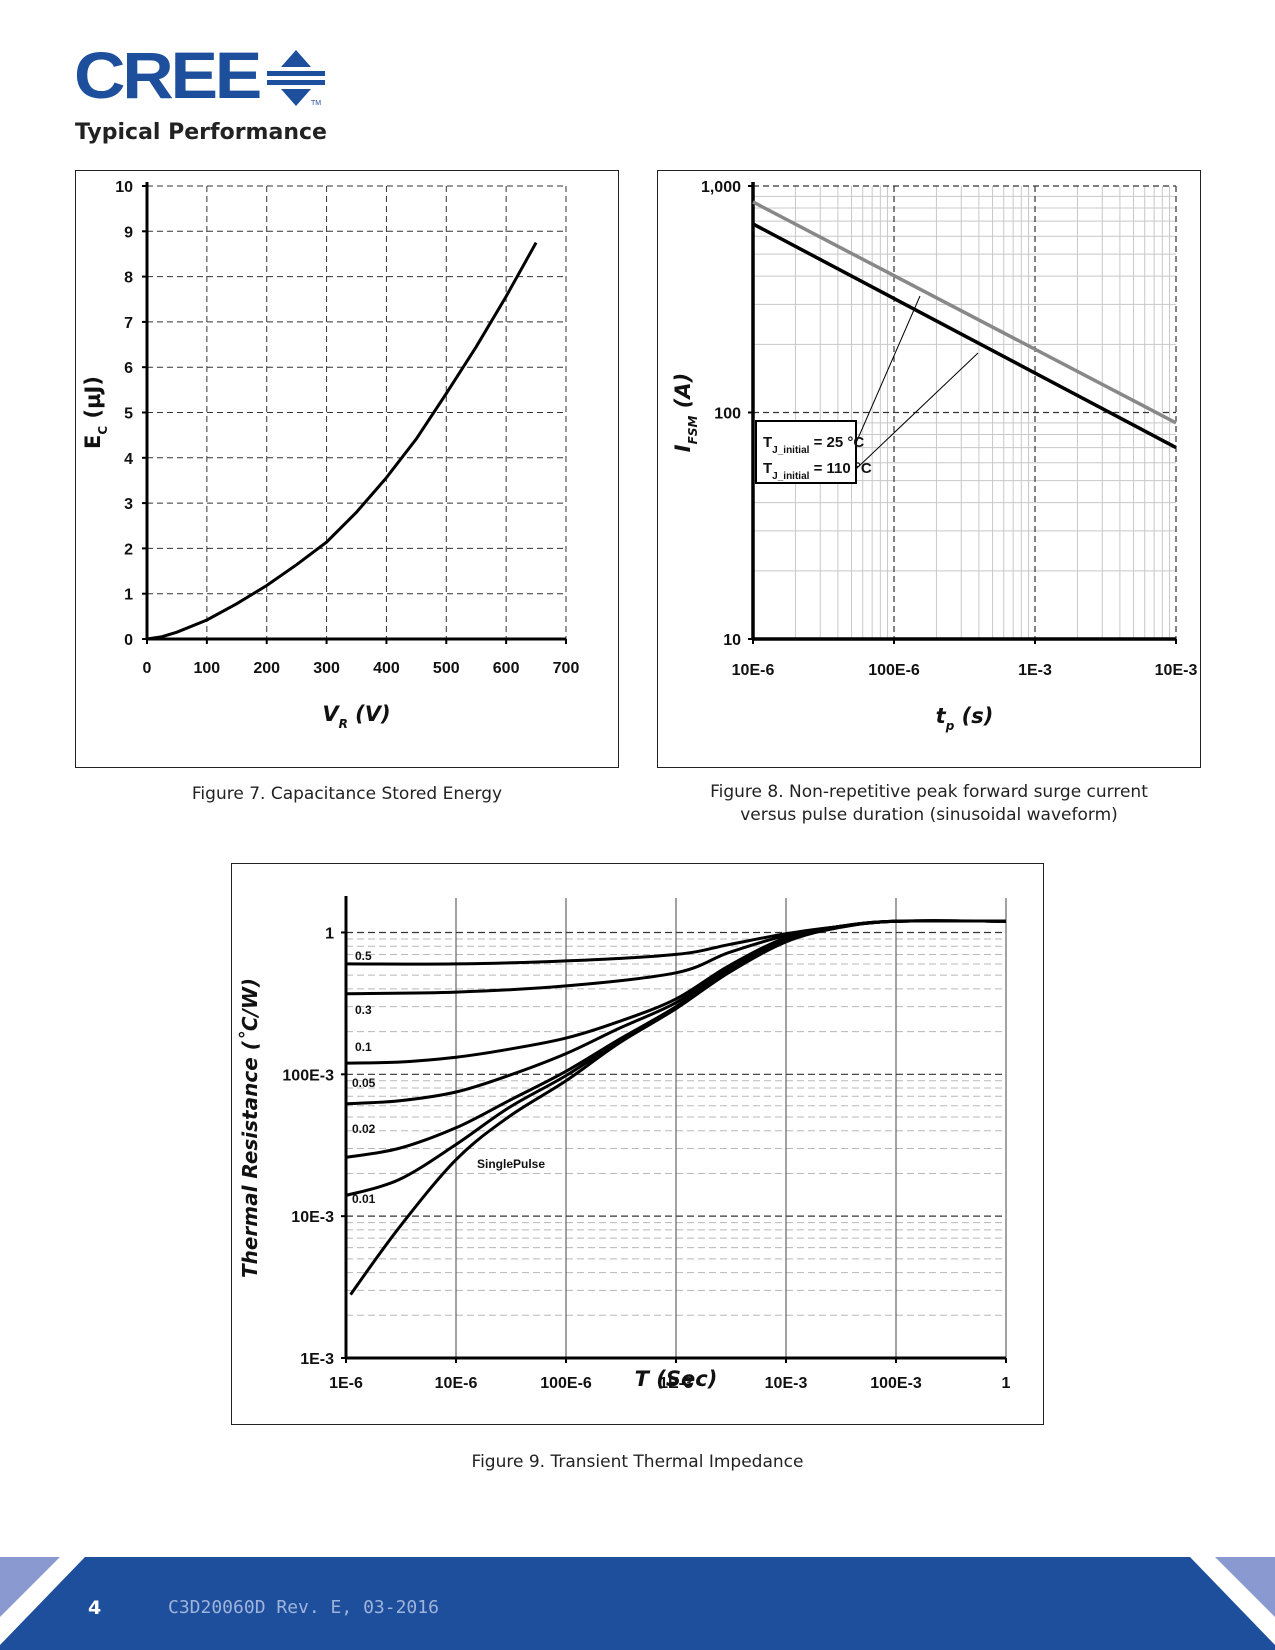 This screenshot has width=1275, height=1650. What do you see at coordinates (95, 1608) in the screenshot?
I see `page-number: 4` at bounding box center [95, 1608].